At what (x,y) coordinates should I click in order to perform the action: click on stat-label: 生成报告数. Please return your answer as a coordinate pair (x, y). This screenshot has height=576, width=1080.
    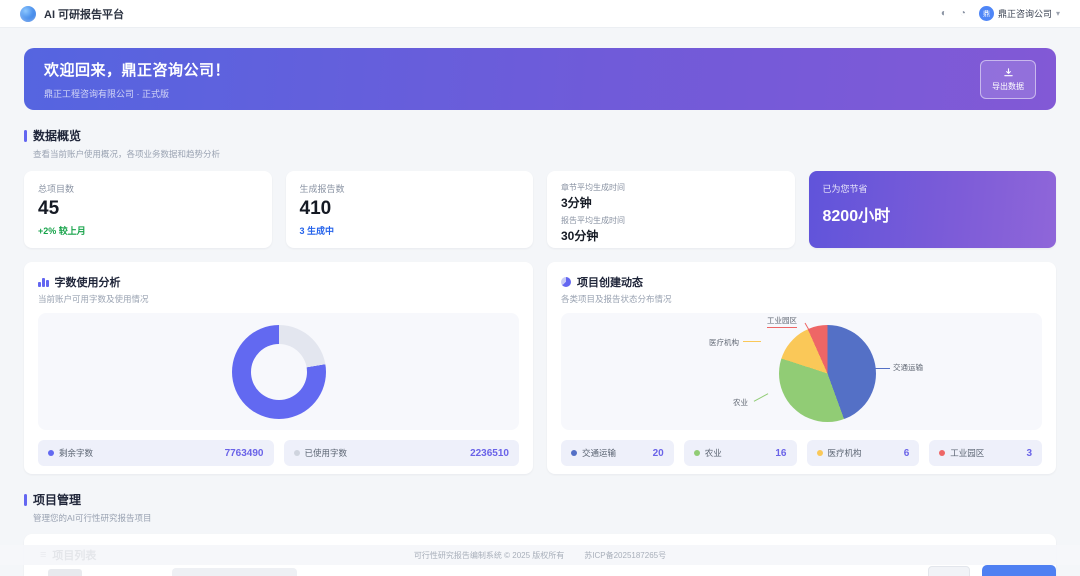
    Looking at the image, I should click on (322, 189).